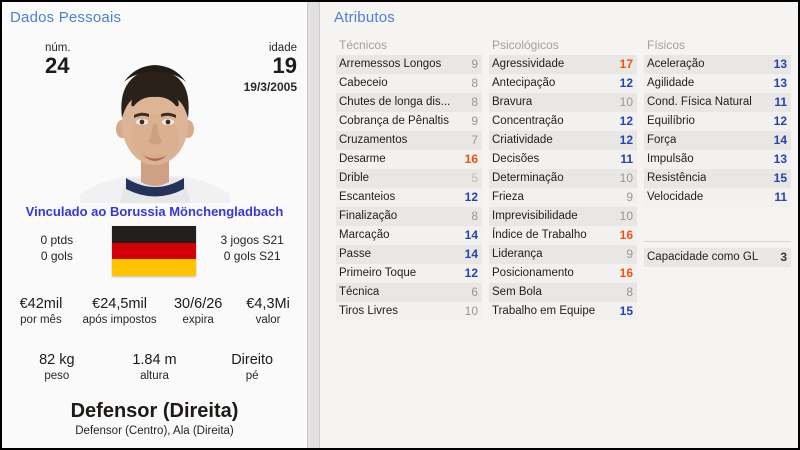 The width and height of the screenshot is (800, 450). Describe the element at coordinates (516, 159) in the screenshot. I see `attribute-label: Decisões` at that location.